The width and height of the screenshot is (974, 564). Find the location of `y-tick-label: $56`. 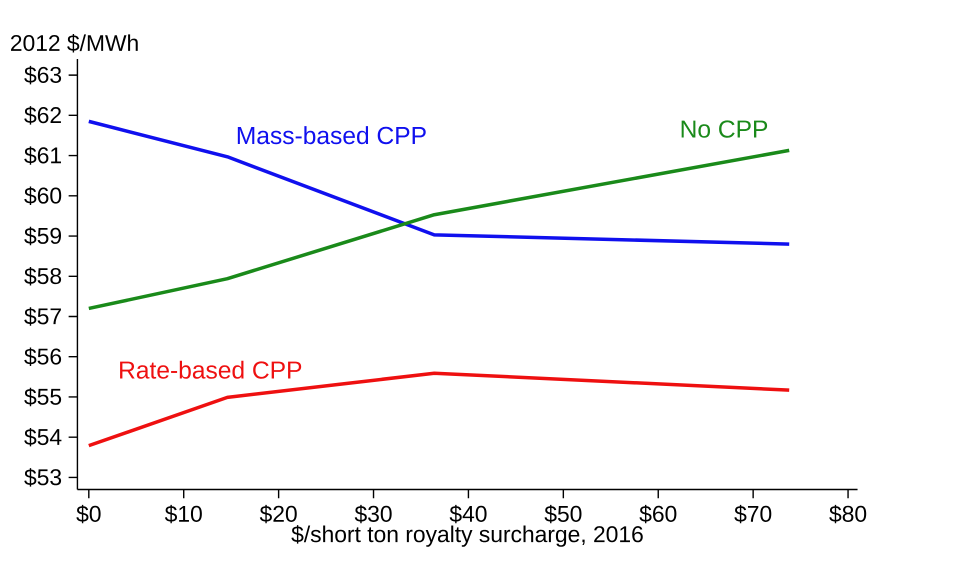

y-tick-label: $56 is located at coordinates (43, 356).